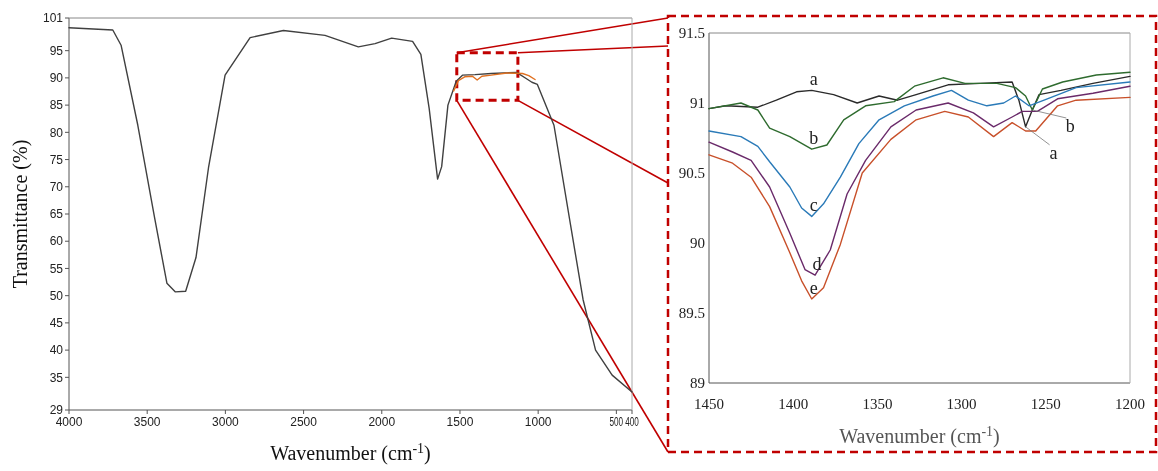 This screenshot has width=1158, height=471. I want to click on y-tick-label: 91.5, so click(691, 33).